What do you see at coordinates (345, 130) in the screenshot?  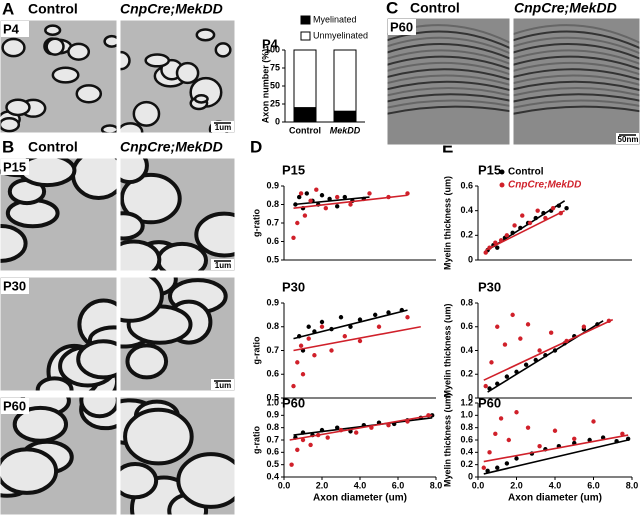 I see `x-tick-label: MekDD` at bounding box center [345, 130].